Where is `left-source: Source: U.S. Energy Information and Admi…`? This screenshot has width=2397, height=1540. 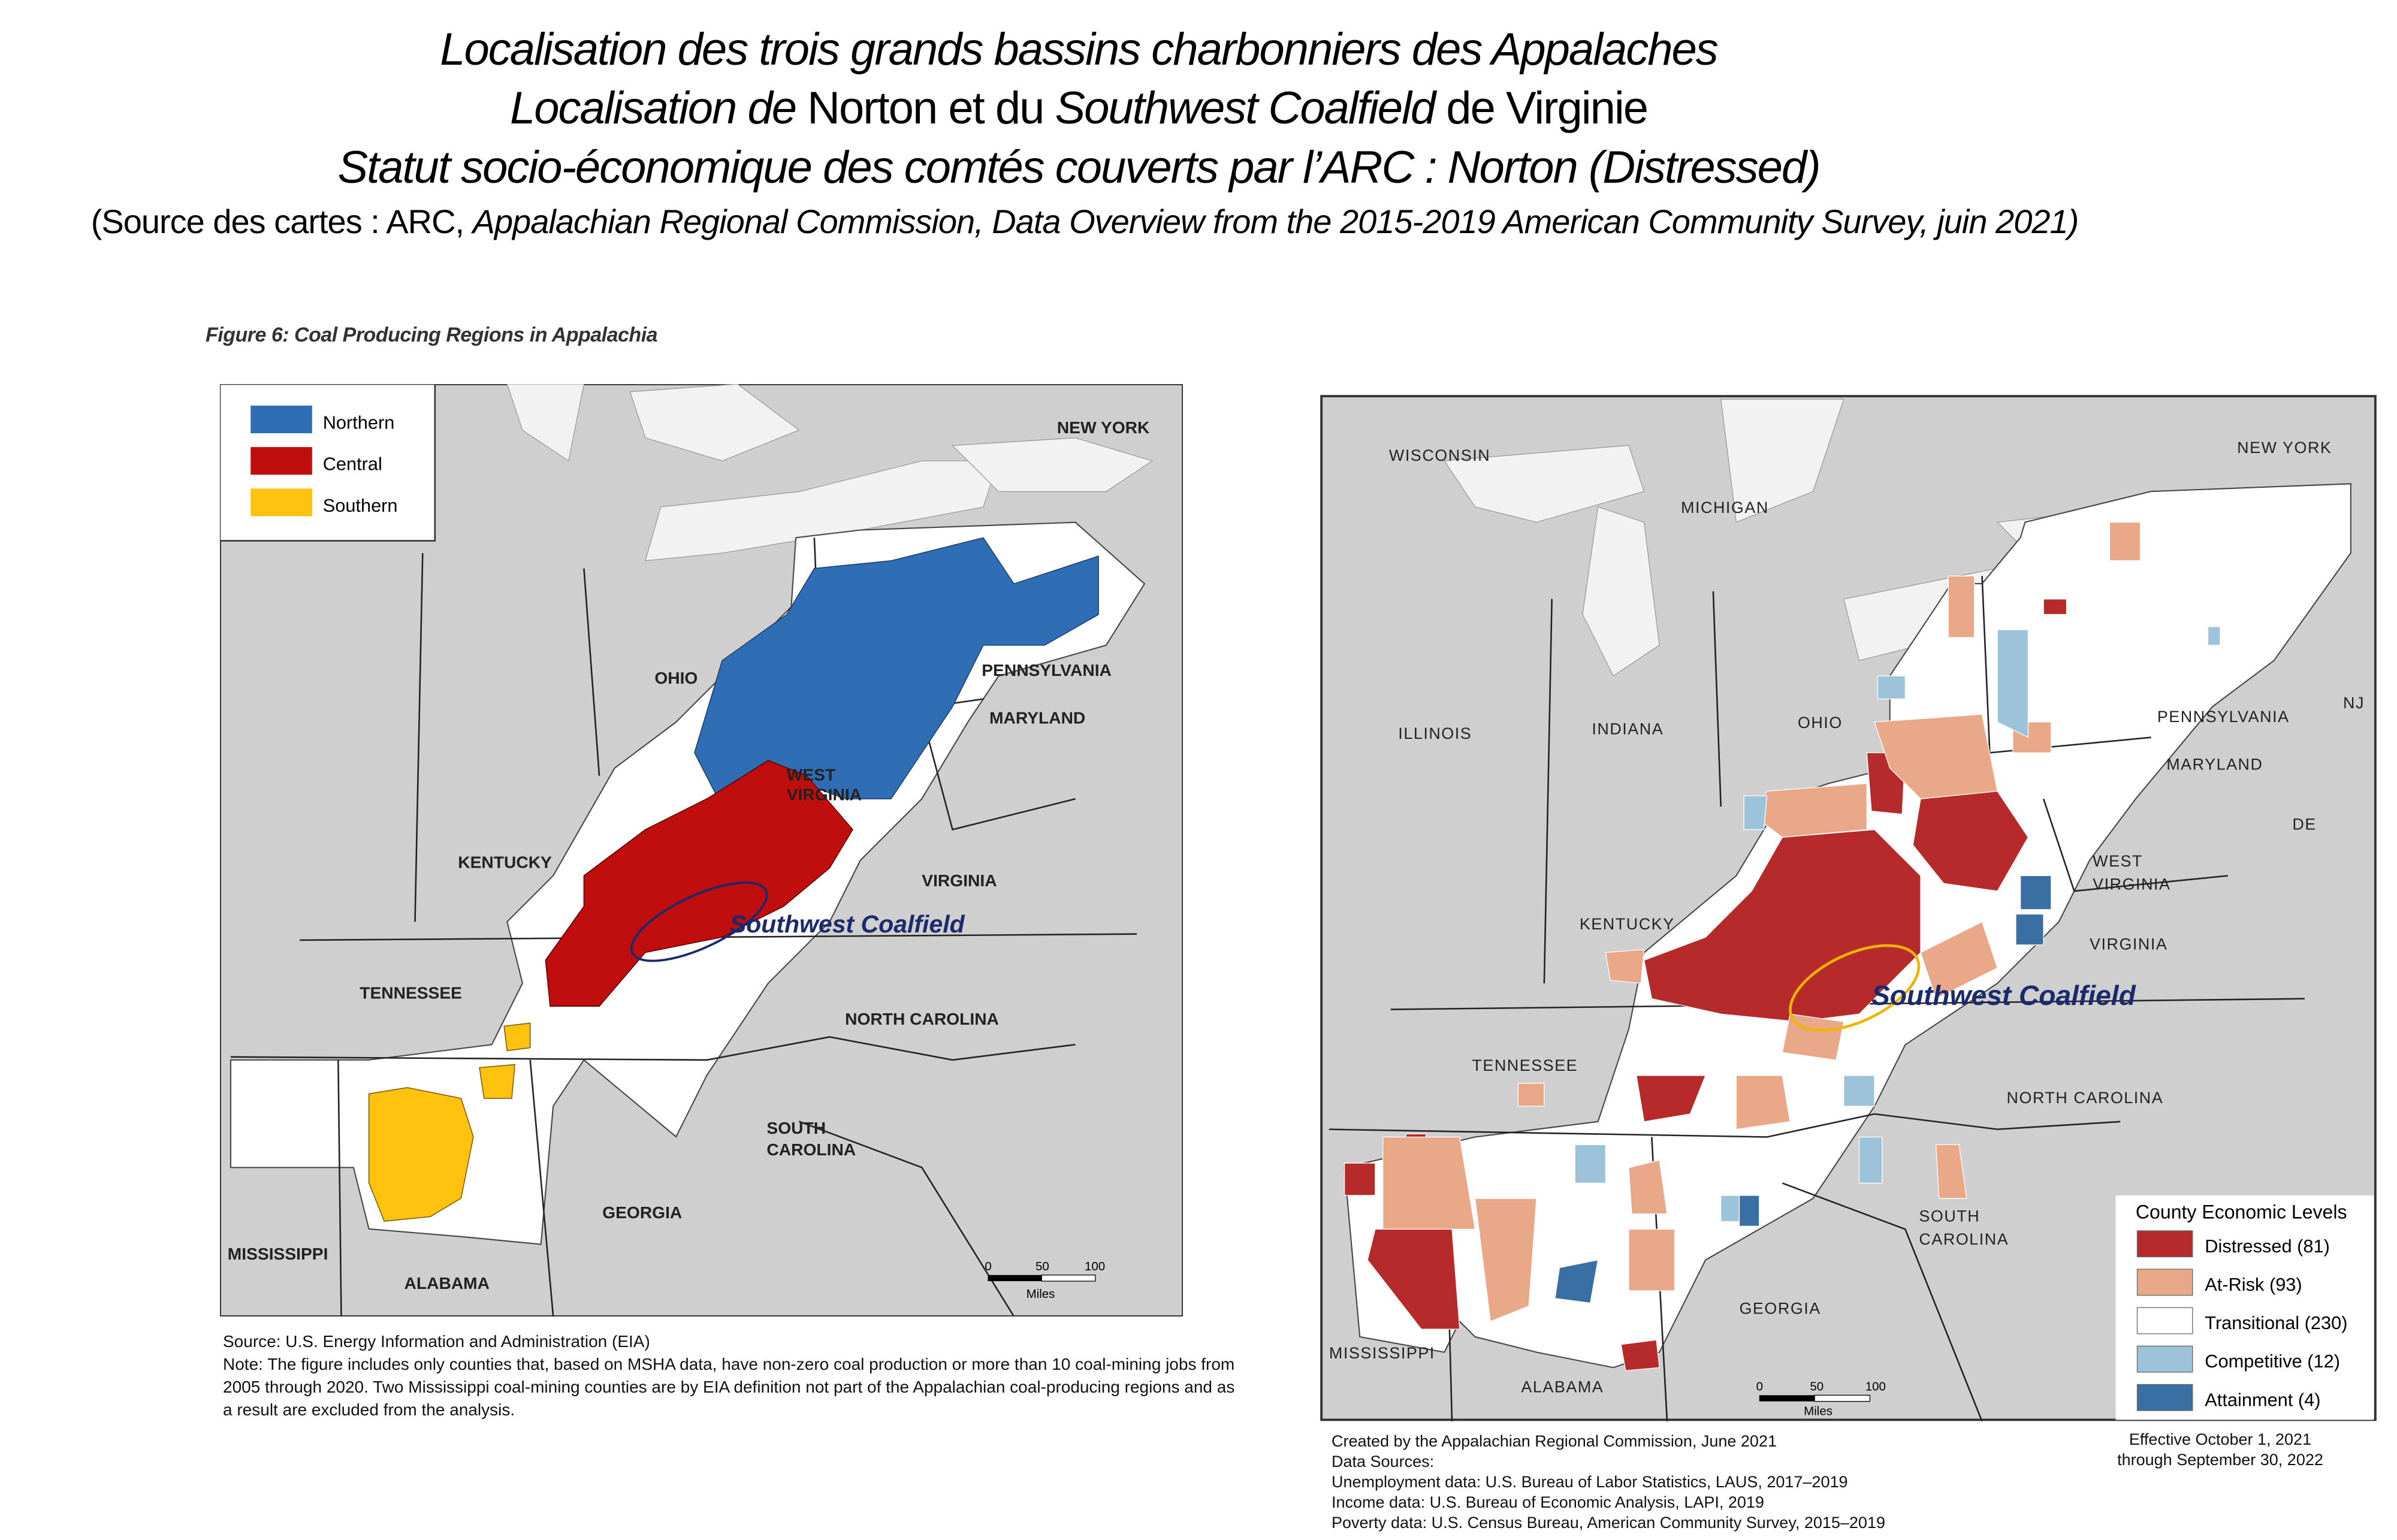 left-source: Source: U.S. Energy Information and Admi… is located at coordinates (436, 1341).